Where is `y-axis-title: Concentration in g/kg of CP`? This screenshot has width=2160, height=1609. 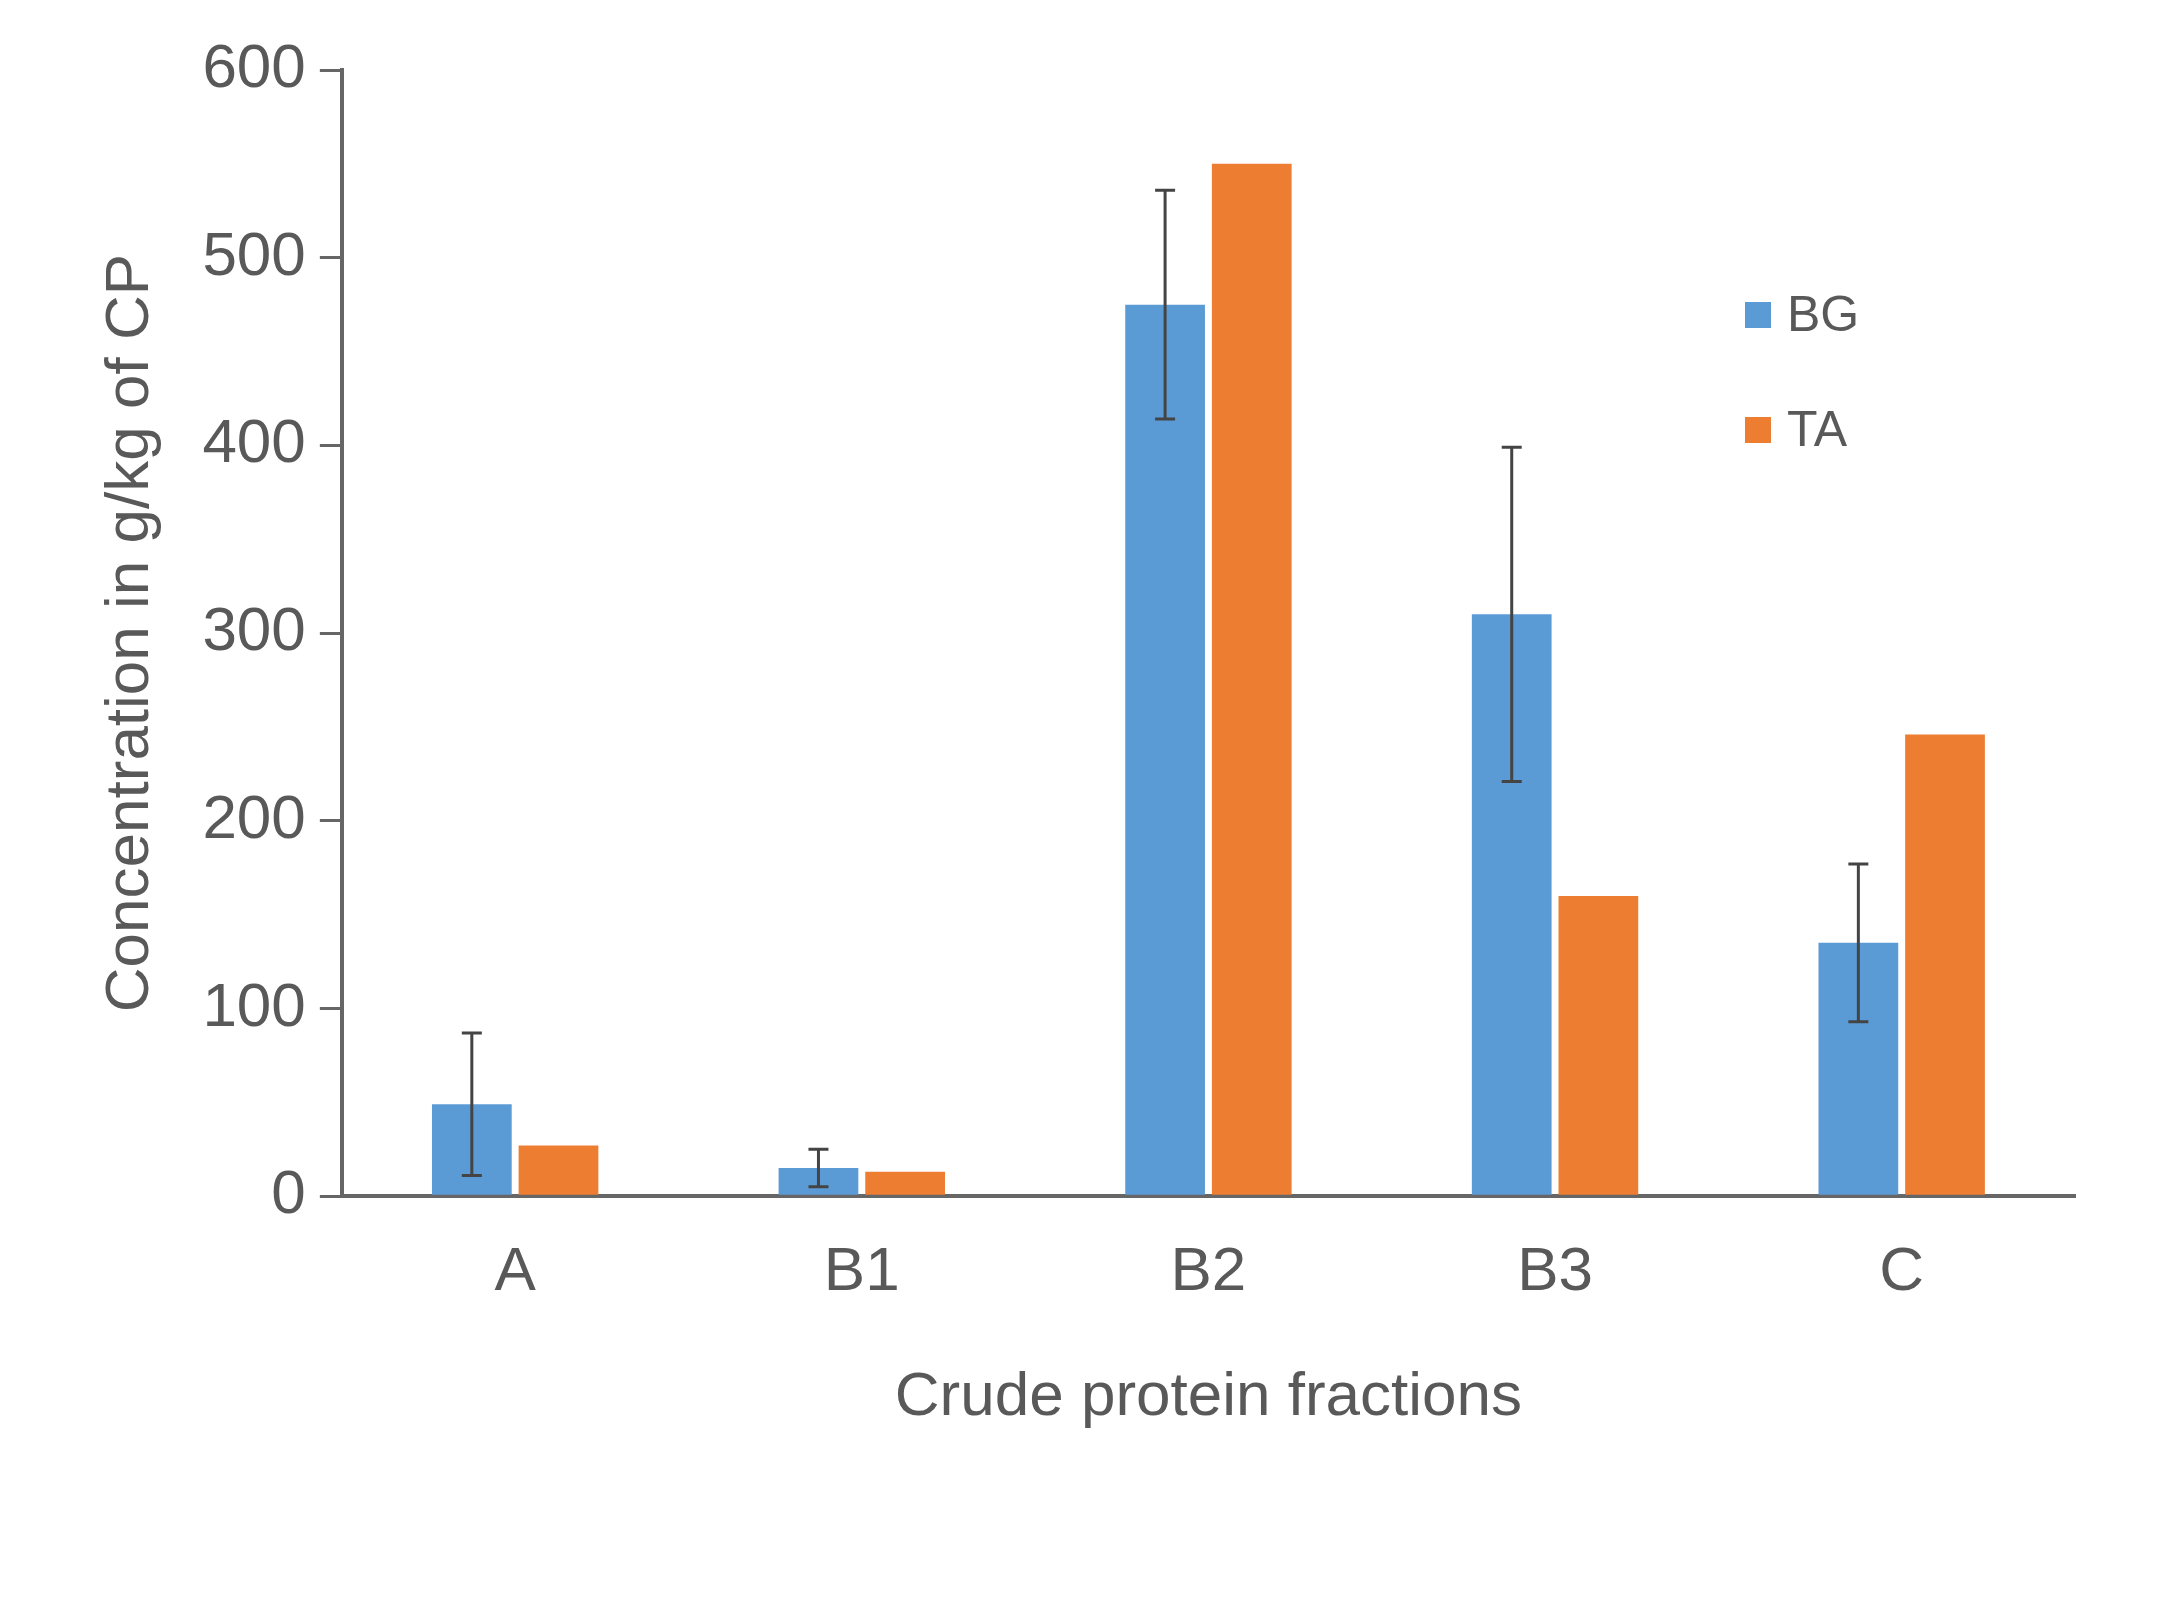
y-axis-title: Concentration in g/kg of CP is located at coordinates (127, 633).